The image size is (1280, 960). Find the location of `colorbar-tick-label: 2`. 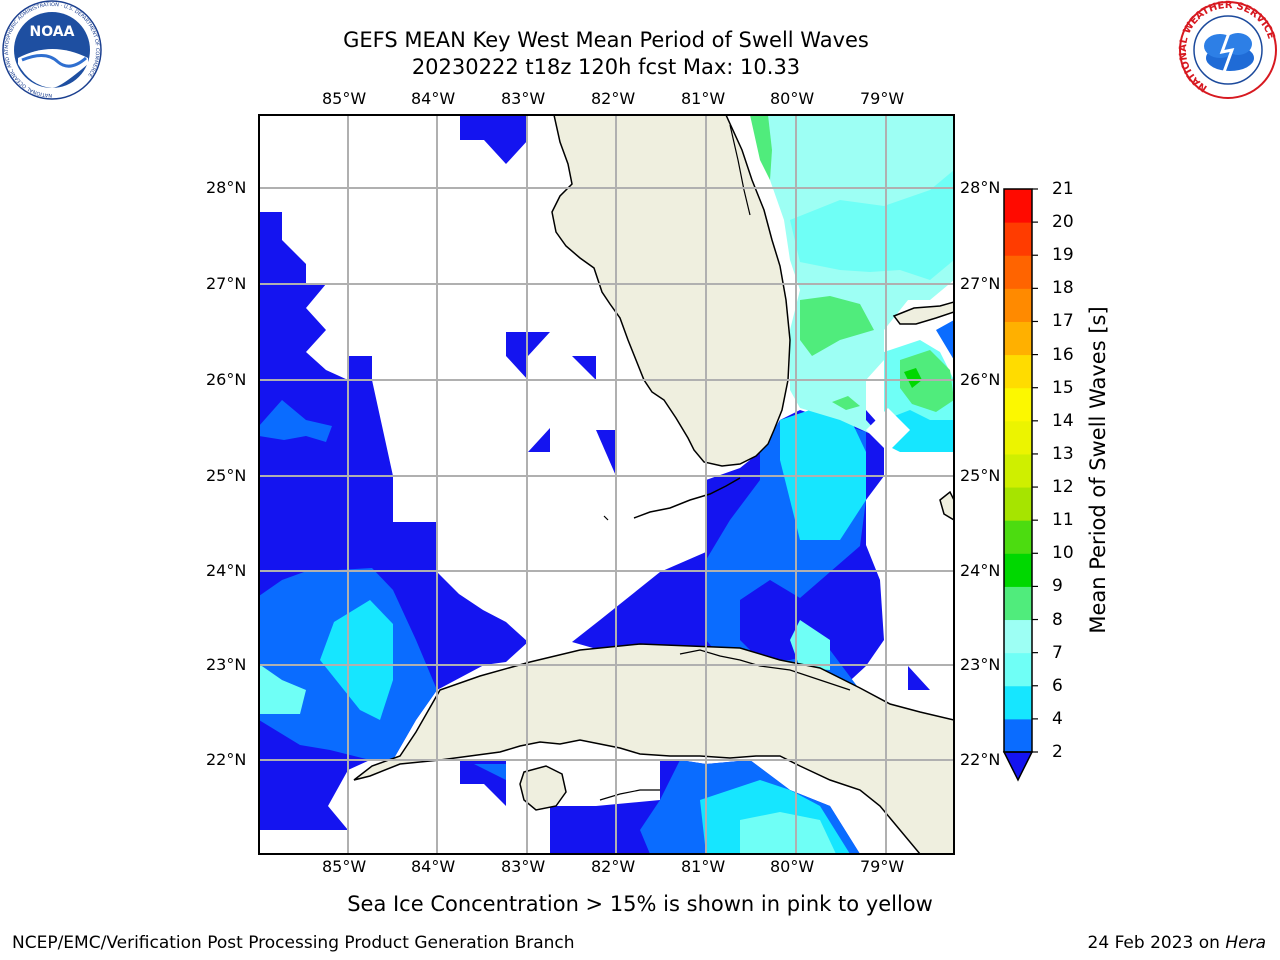

colorbar-tick-label: 2 is located at coordinates (1057, 752).